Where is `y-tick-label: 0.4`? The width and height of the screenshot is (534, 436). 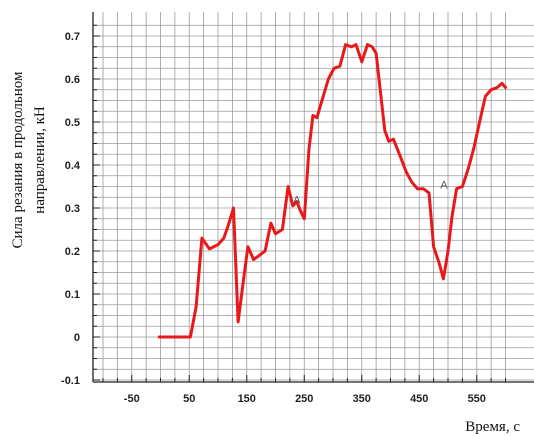 y-tick-label: 0.4 is located at coordinates (73, 166).